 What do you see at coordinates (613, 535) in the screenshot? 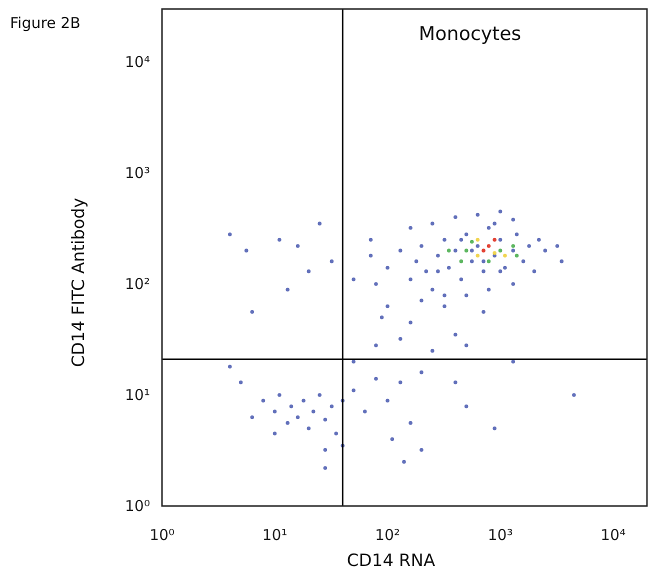
I see `x-tick-label: 10⁴` at bounding box center [613, 535].